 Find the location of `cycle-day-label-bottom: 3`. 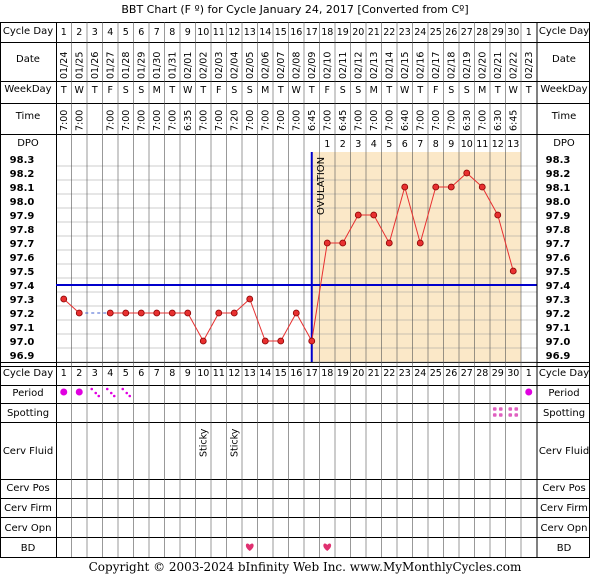

cycle-day-label-bottom: 3 is located at coordinates (95, 373).